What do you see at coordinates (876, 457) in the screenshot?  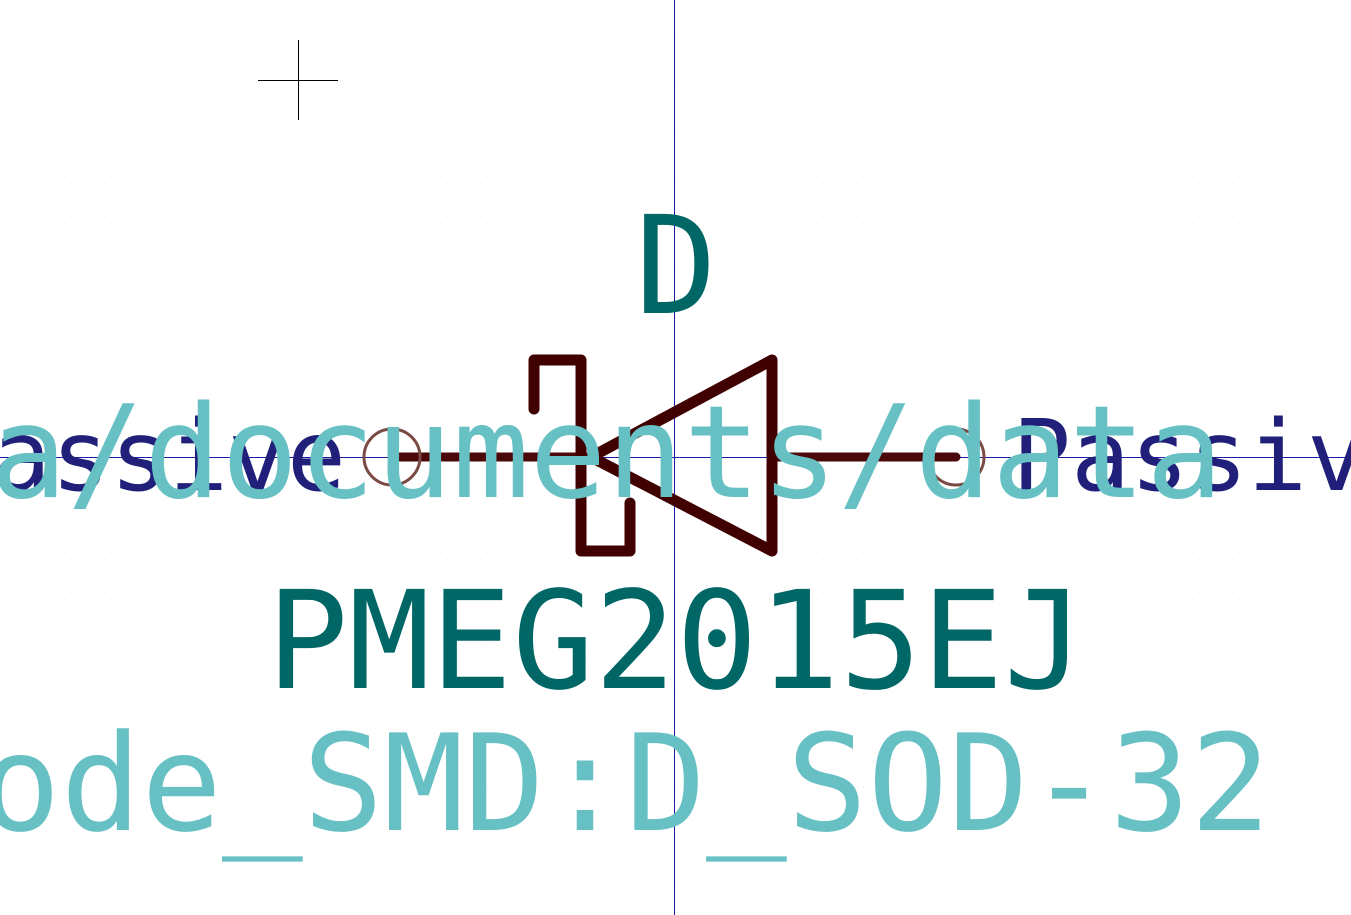 I see `pin-right` at bounding box center [876, 457].